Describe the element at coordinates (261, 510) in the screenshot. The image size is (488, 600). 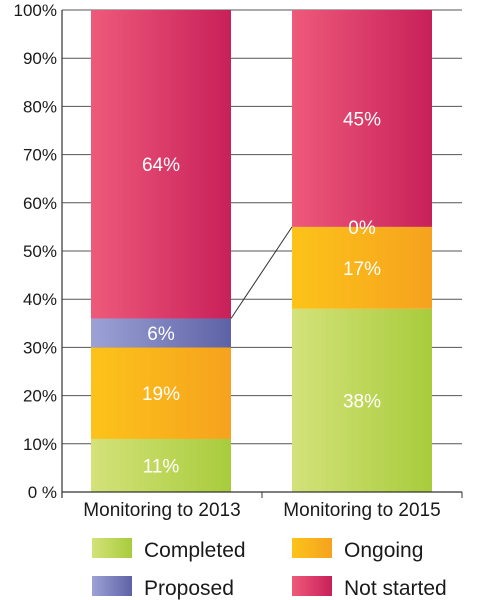
I see `x-category-labels: Monitoring to 2013 Monitoring to 2015` at that location.